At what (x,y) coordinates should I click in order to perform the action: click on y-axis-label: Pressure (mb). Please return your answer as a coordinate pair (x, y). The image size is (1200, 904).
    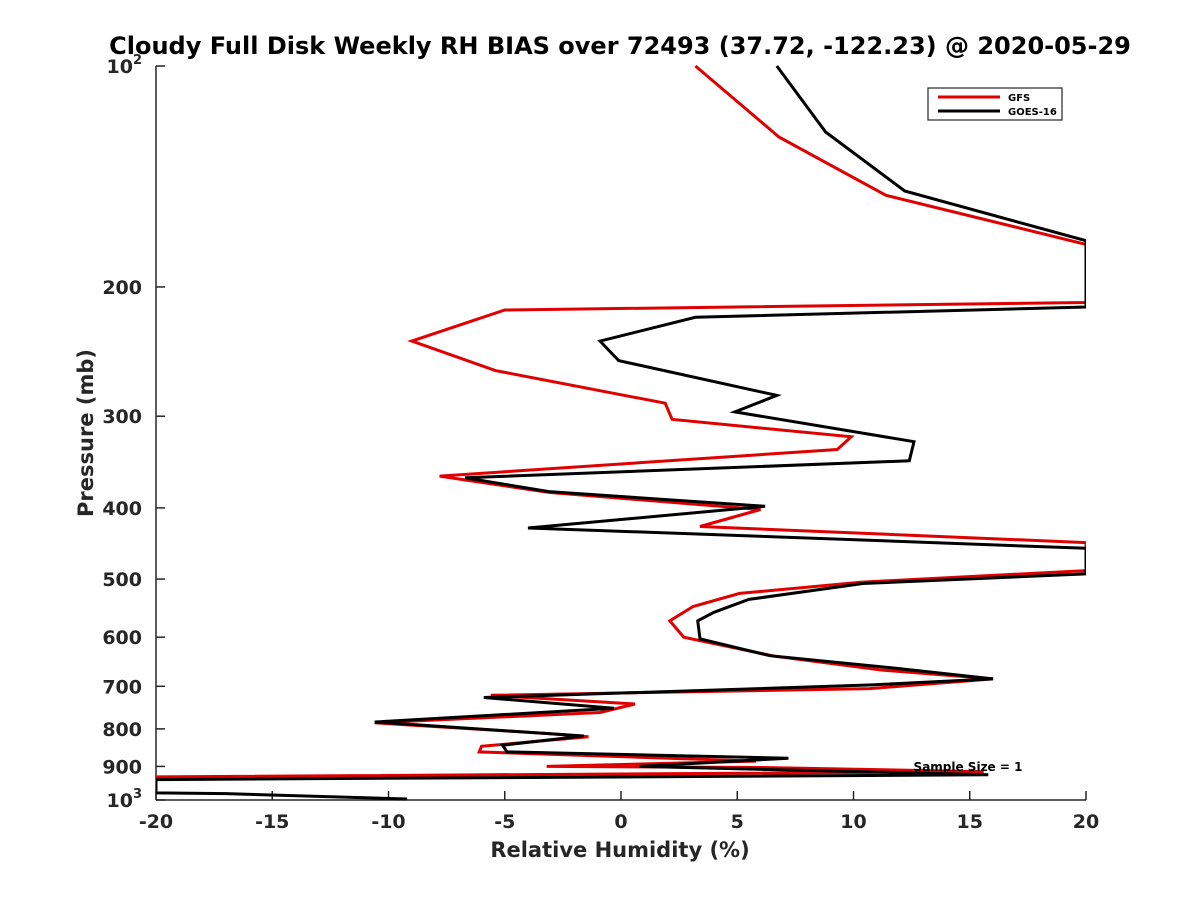
    Looking at the image, I should click on (86, 433).